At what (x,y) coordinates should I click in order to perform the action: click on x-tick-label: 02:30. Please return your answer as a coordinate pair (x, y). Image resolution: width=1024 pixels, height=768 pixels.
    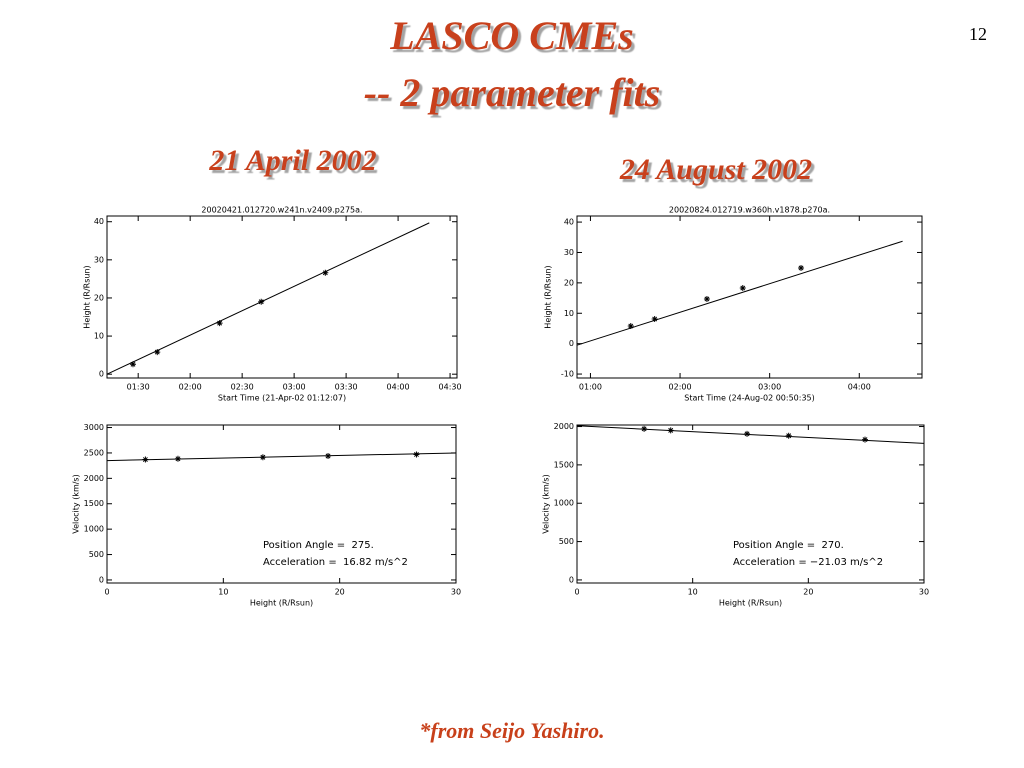
    Looking at the image, I should click on (242, 387).